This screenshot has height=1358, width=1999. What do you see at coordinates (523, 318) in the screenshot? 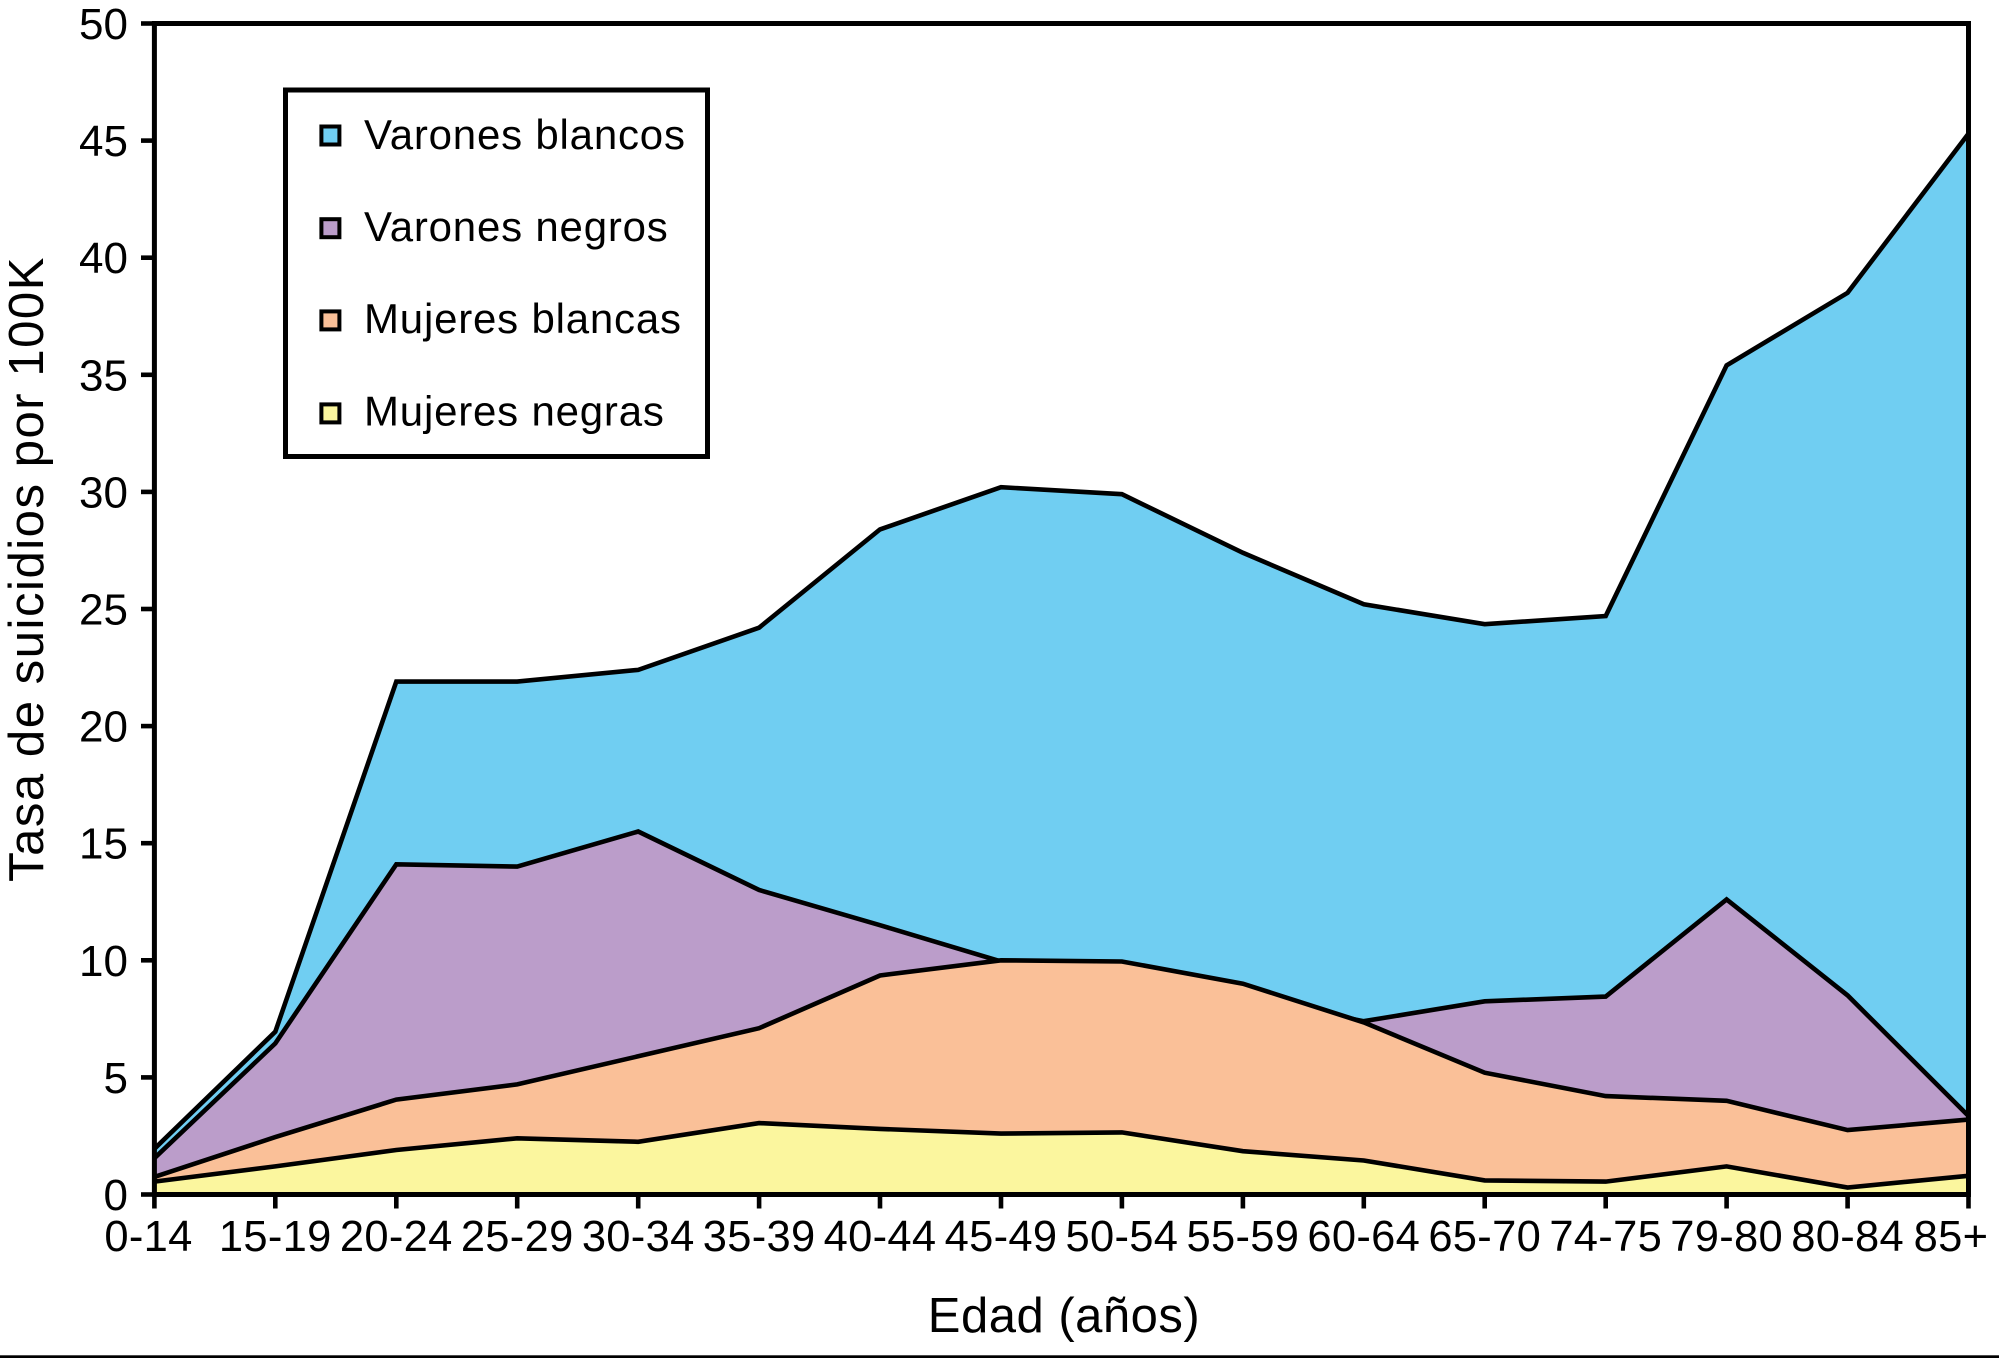
I see `svg-text: Mujeres blancas` at bounding box center [523, 318].